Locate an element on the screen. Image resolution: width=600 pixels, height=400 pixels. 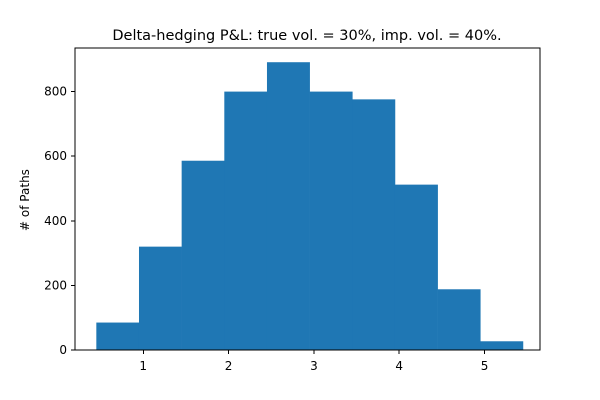
x-tick-label: 4 is located at coordinates (399, 366).